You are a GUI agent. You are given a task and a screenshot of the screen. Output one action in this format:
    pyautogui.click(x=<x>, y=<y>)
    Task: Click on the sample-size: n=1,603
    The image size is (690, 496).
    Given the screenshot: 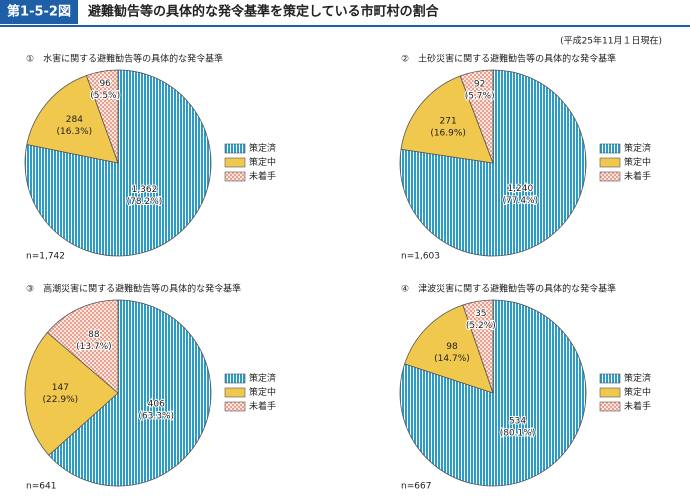 What is the action you would take?
    pyautogui.click(x=420, y=257)
    